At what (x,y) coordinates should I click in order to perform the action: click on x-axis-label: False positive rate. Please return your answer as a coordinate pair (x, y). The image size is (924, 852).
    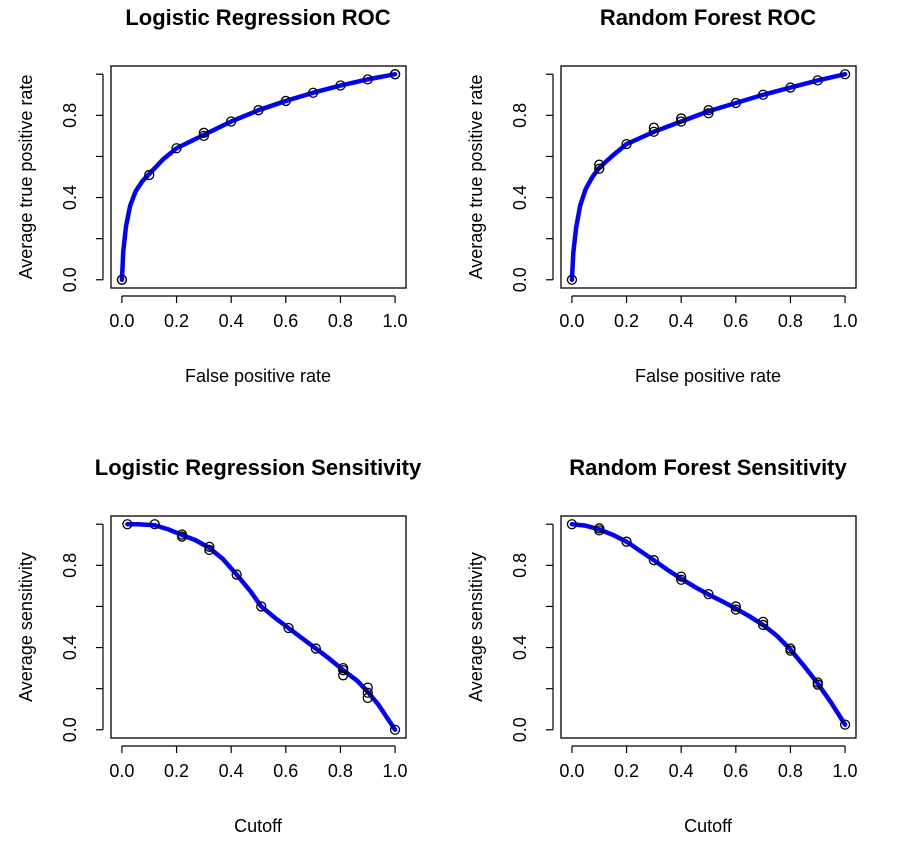
    Looking at the image, I should click on (258, 376).